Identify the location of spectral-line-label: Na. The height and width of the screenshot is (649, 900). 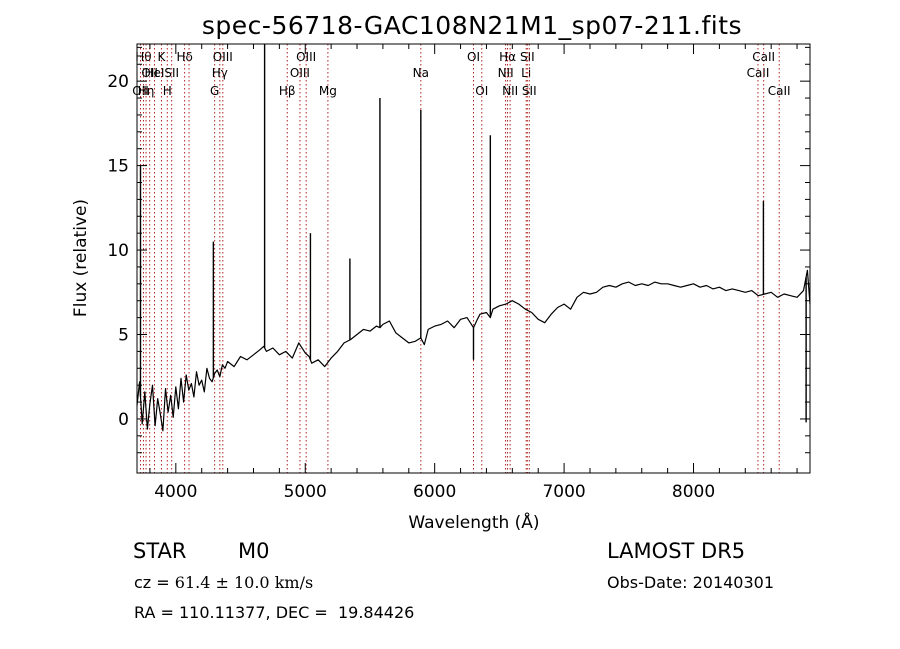
(421, 73).